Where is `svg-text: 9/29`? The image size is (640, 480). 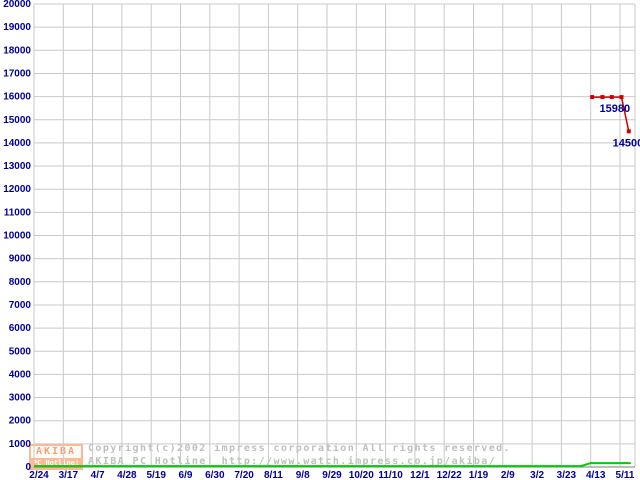 svg-text: 9/29 is located at coordinates (332, 475).